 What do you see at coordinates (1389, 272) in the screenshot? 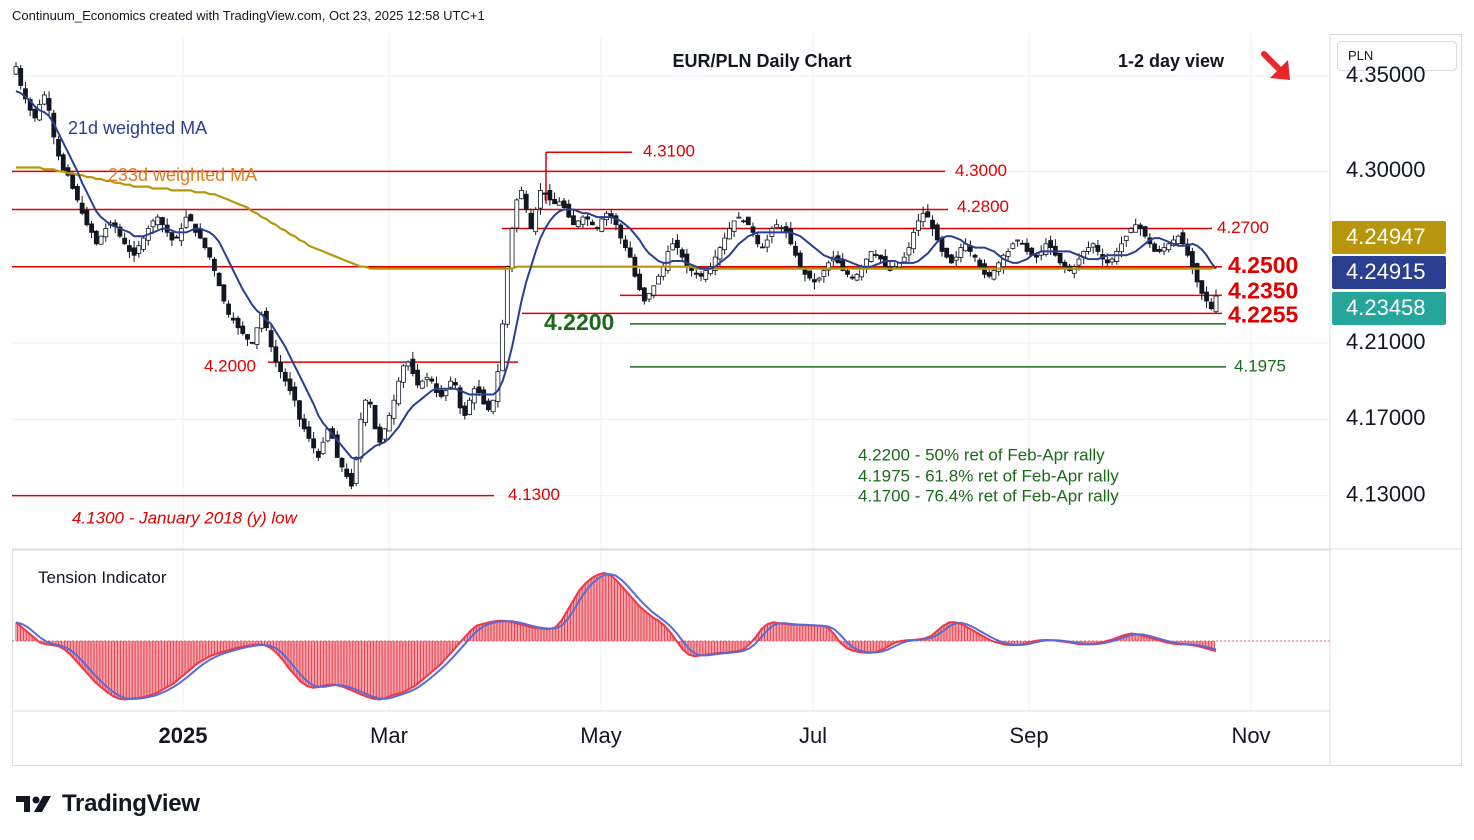
I see `price-tag-bg` at bounding box center [1389, 272].